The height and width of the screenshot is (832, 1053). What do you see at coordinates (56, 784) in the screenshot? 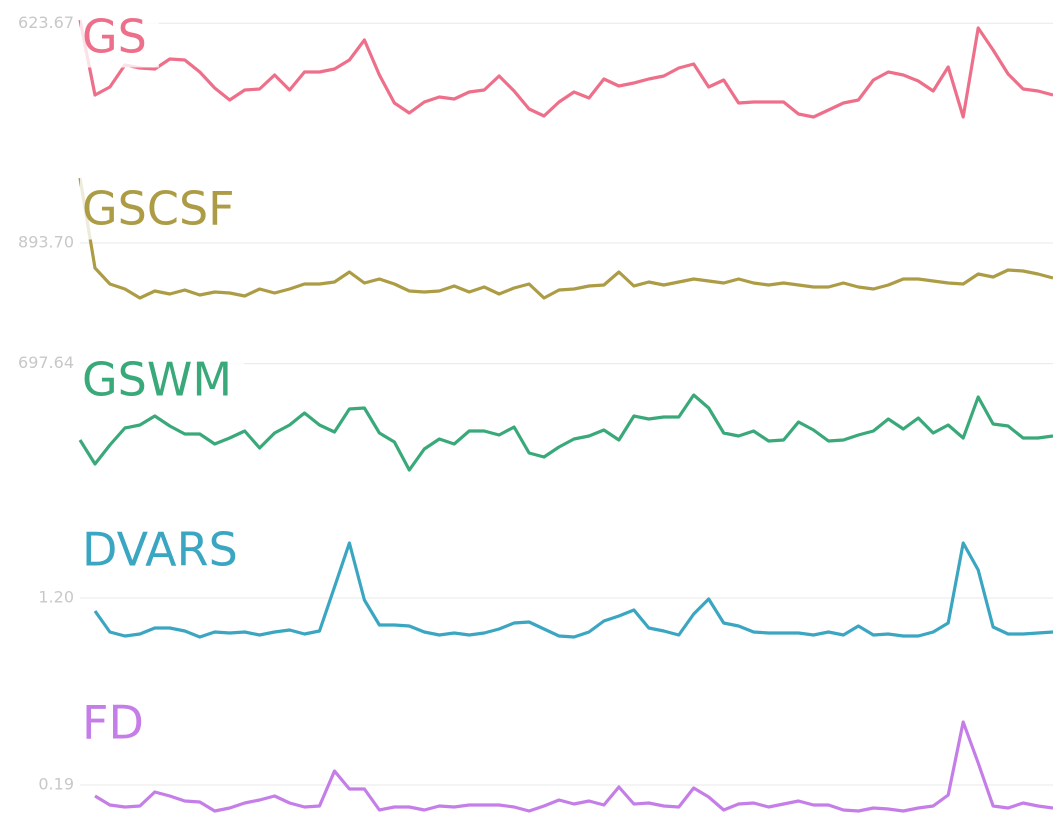
I see `y-tick-label: 0.19` at bounding box center [56, 784].